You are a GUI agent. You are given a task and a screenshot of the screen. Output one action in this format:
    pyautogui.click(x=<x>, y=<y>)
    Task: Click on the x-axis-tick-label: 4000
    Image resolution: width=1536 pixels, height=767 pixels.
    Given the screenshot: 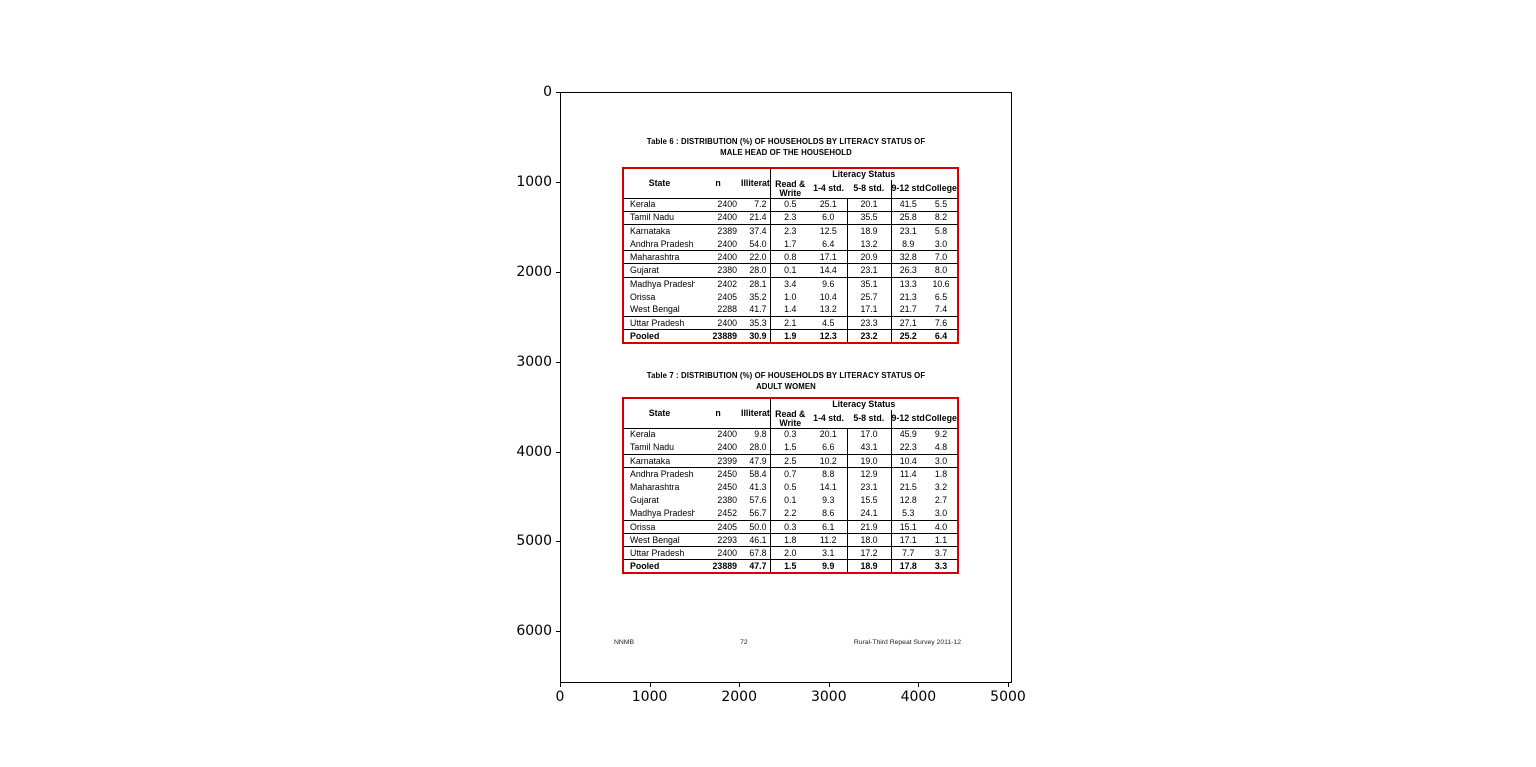 What is the action you would take?
    pyautogui.click(x=918, y=697)
    